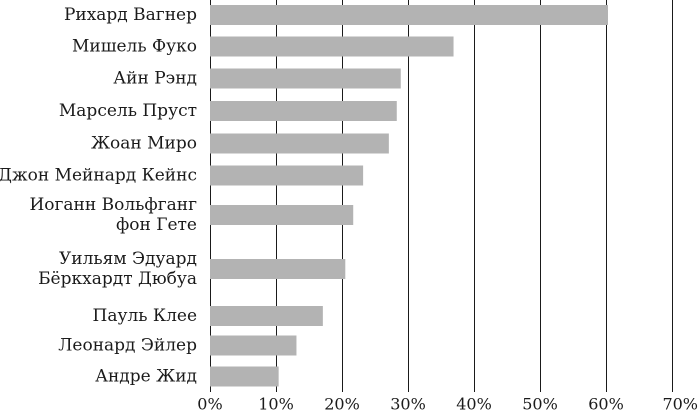 The image size is (700, 411). I want to click on x-tick-labels: 0% 10% 20% 30% 40% 50% 60% 70%, so click(447, 403).